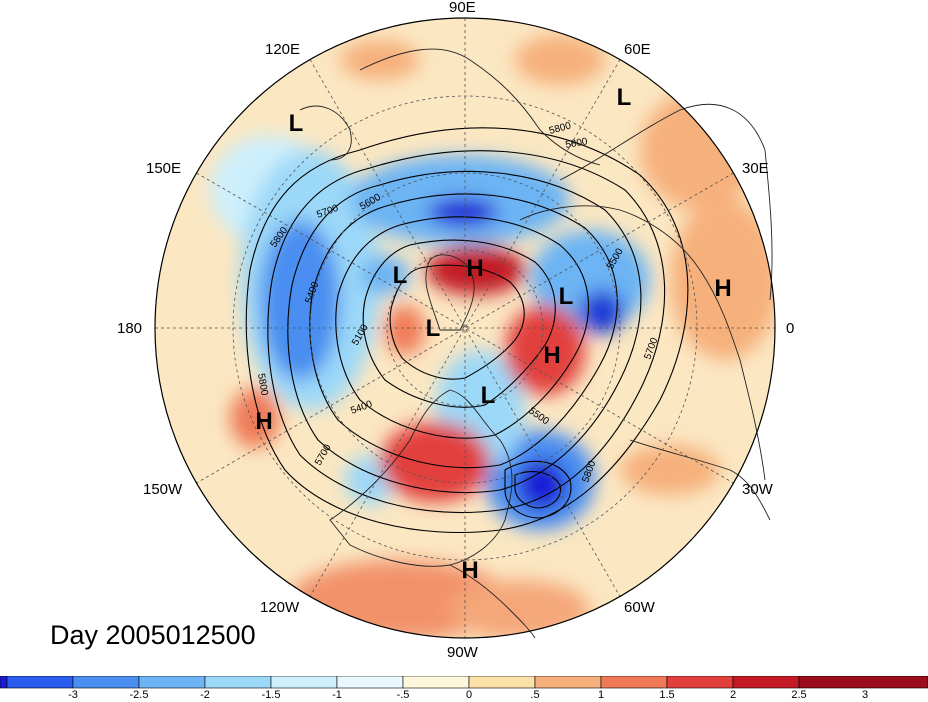  What do you see at coordinates (163, 489) in the screenshot?
I see `longitude-label-150w: 150W` at bounding box center [163, 489].